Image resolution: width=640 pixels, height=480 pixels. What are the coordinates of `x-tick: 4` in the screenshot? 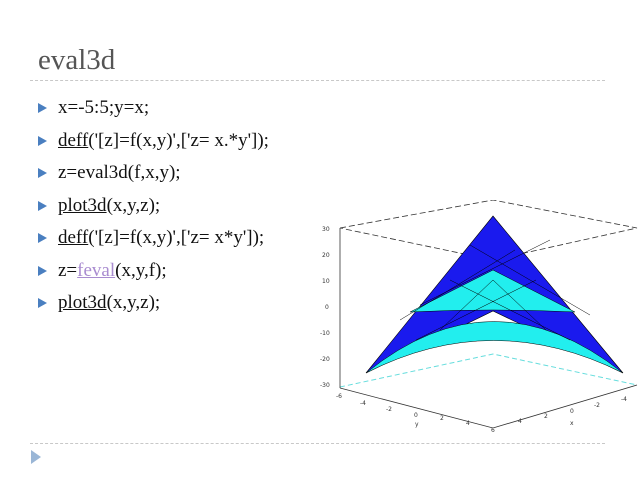 It's located at (520, 421).